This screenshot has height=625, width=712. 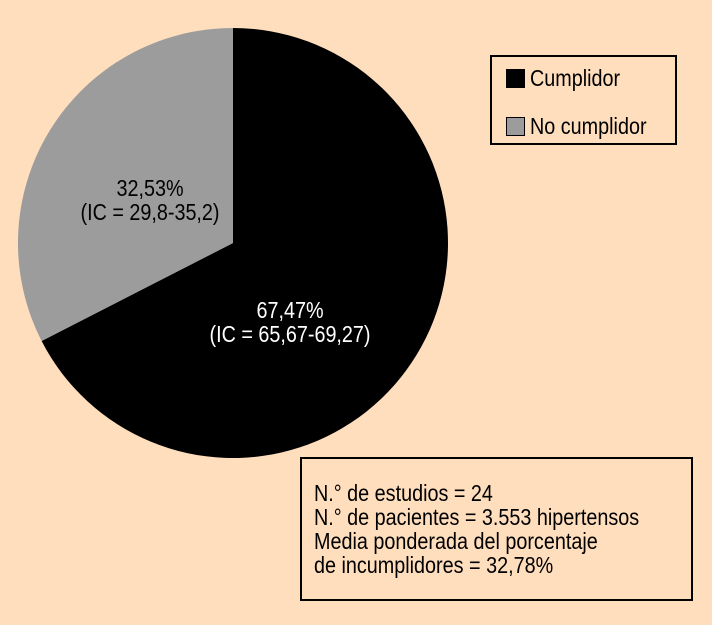 I want to click on info-line: Media ponderada del porcentaje, so click(x=456, y=541).